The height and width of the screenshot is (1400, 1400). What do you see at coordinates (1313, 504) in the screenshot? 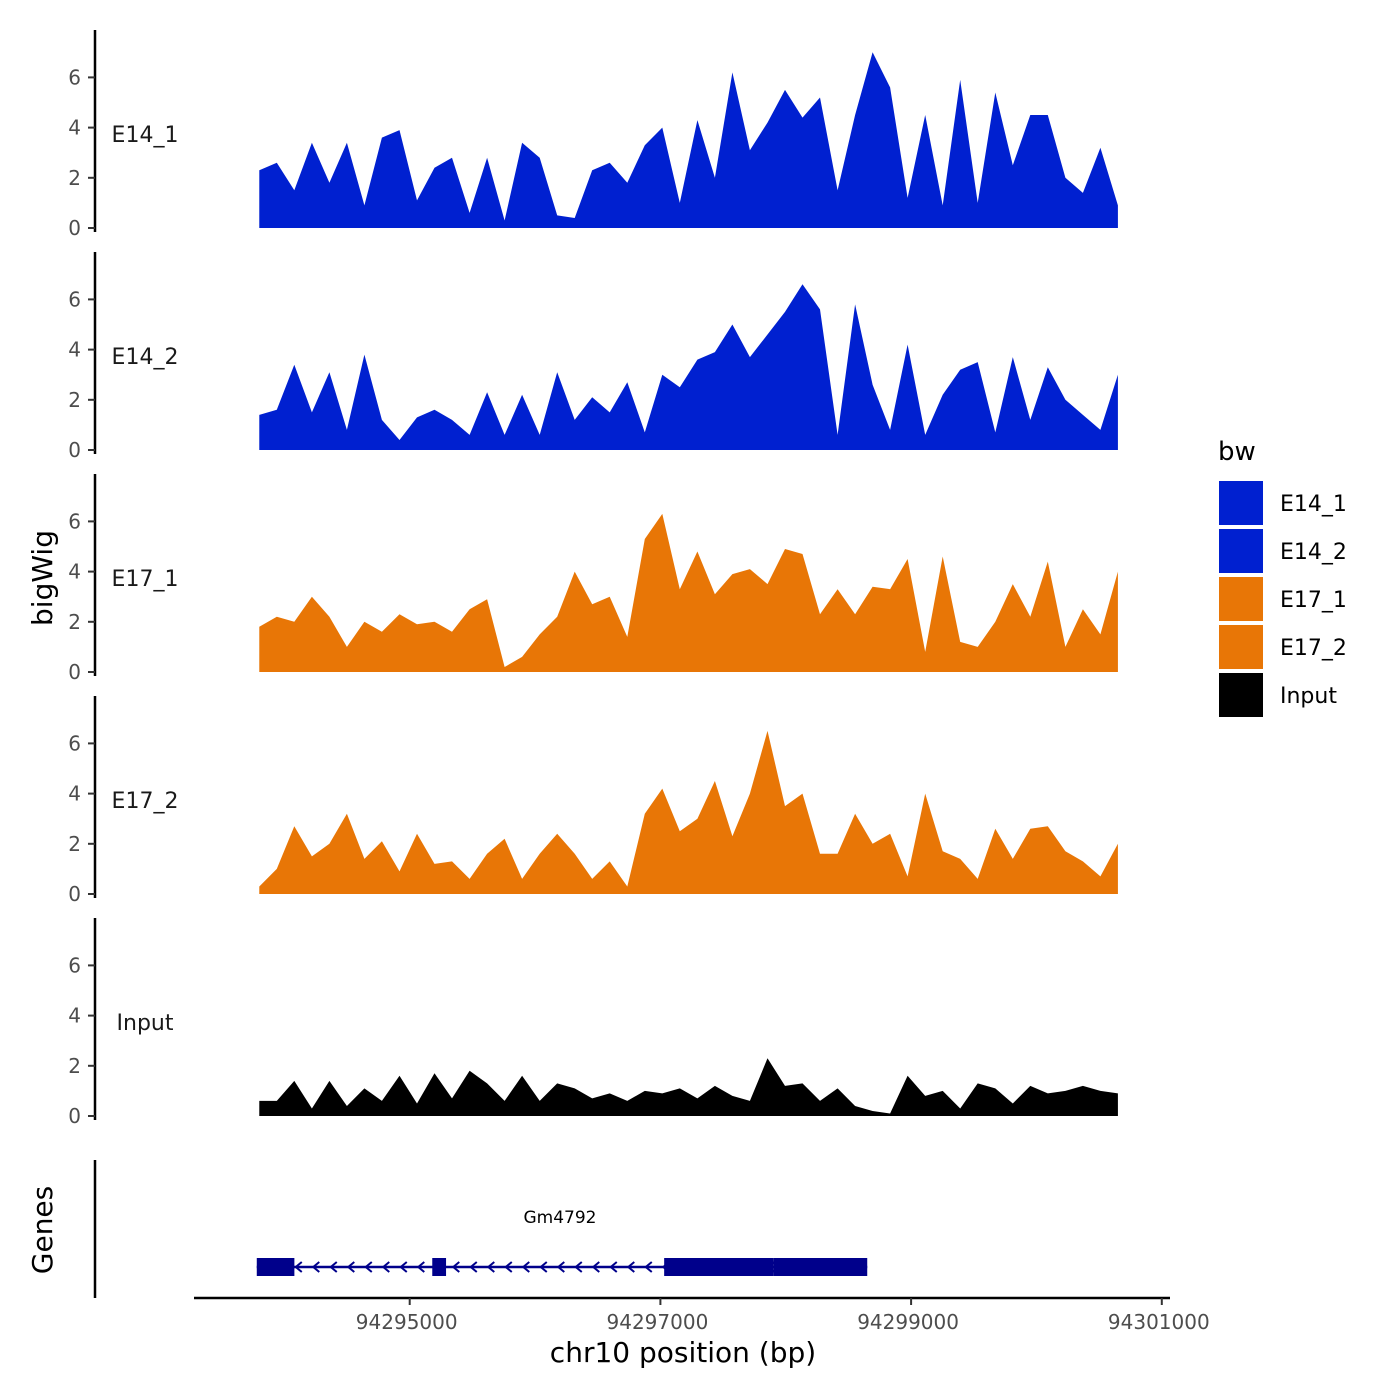
I see `legend-label-E14_1: E14_1` at bounding box center [1313, 504].